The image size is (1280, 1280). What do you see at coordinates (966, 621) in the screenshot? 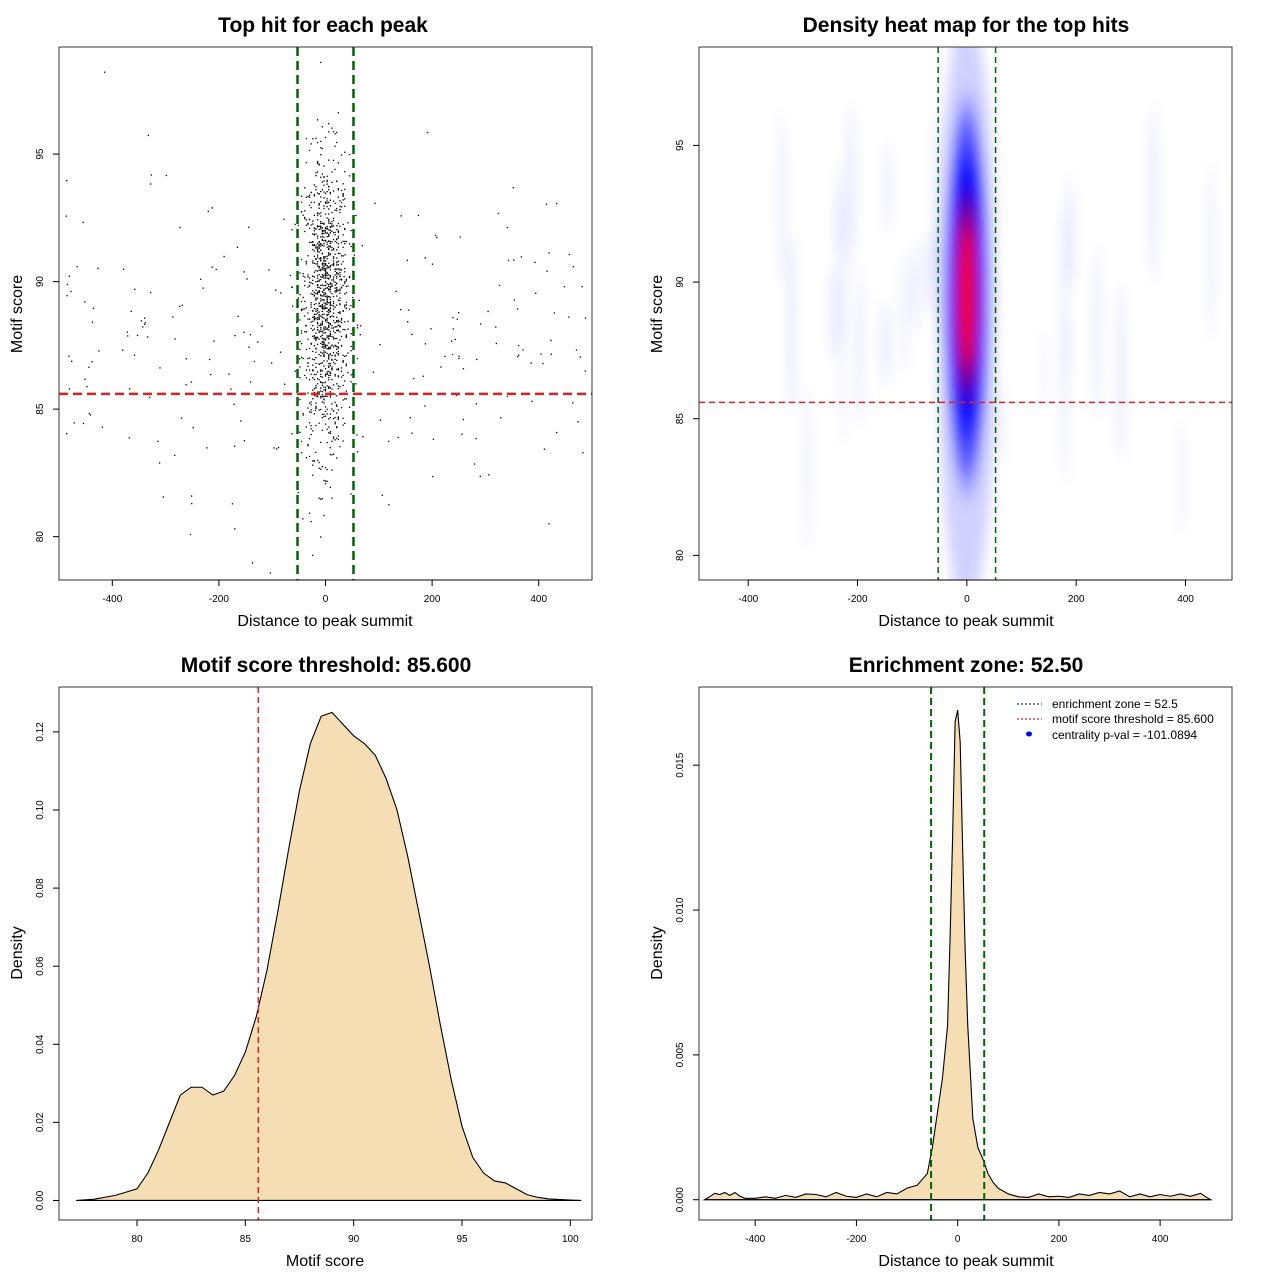
I see `heatmap-x-label: Distance to peak summit` at bounding box center [966, 621].